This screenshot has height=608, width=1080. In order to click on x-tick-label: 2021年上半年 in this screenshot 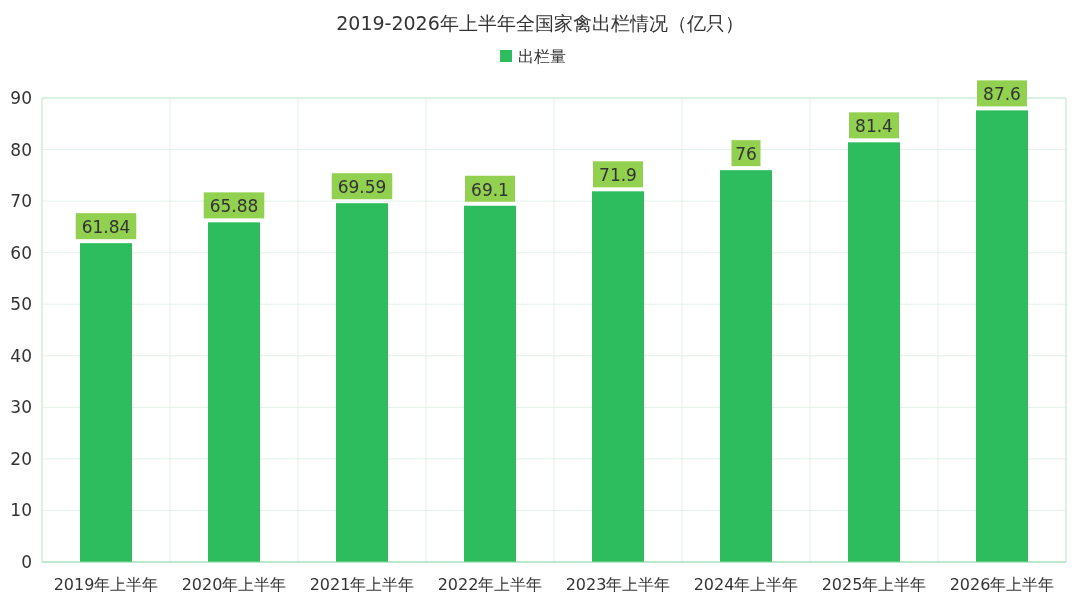, I will do `click(362, 584)`.